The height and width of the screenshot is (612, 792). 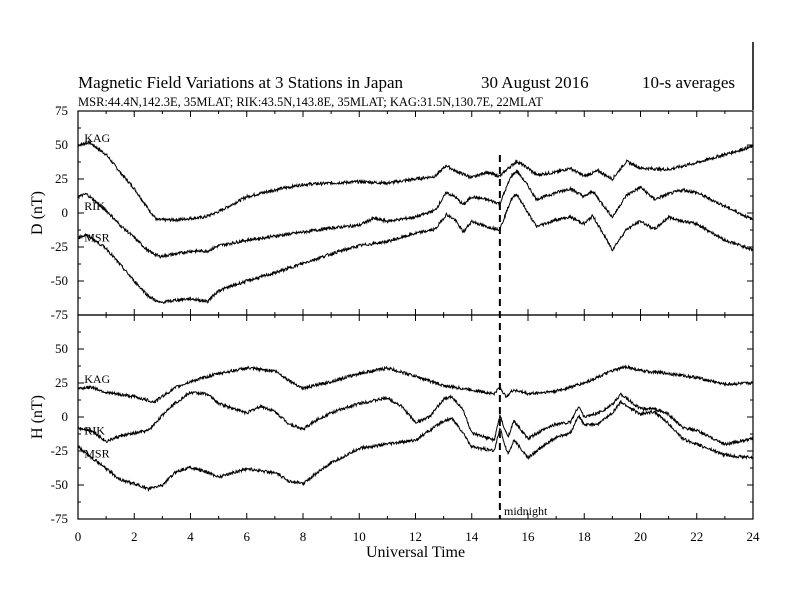 I want to click on y-axis-label-H: H (nT), so click(x=37, y=417).